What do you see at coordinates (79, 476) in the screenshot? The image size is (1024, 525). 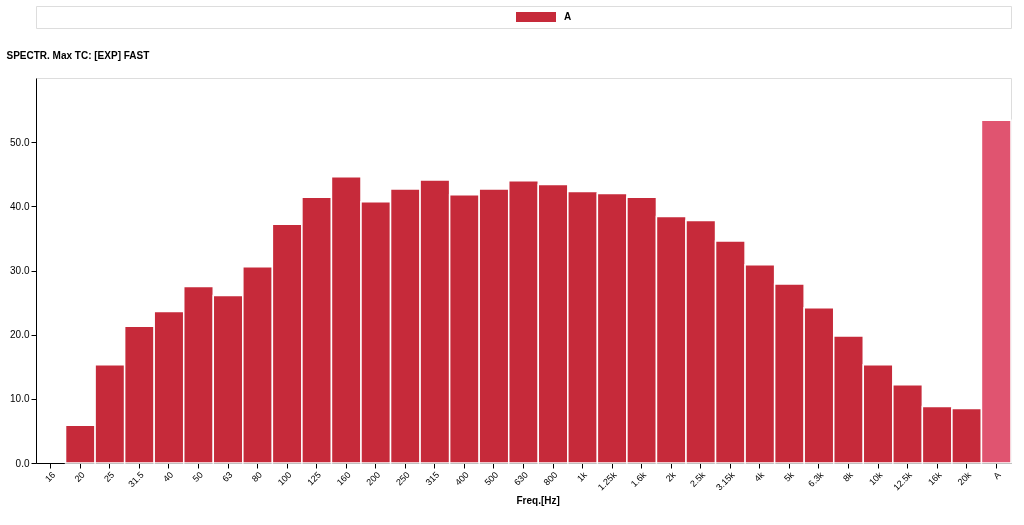 I see `x-tick-label: 20` at bounding box center [79, 476].